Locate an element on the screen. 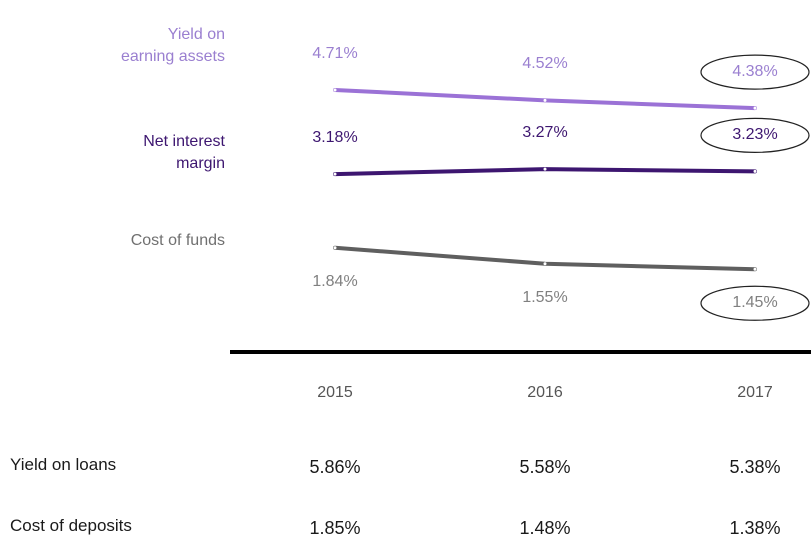  row-label: Yield on loans is located at coordinates (63, 464).